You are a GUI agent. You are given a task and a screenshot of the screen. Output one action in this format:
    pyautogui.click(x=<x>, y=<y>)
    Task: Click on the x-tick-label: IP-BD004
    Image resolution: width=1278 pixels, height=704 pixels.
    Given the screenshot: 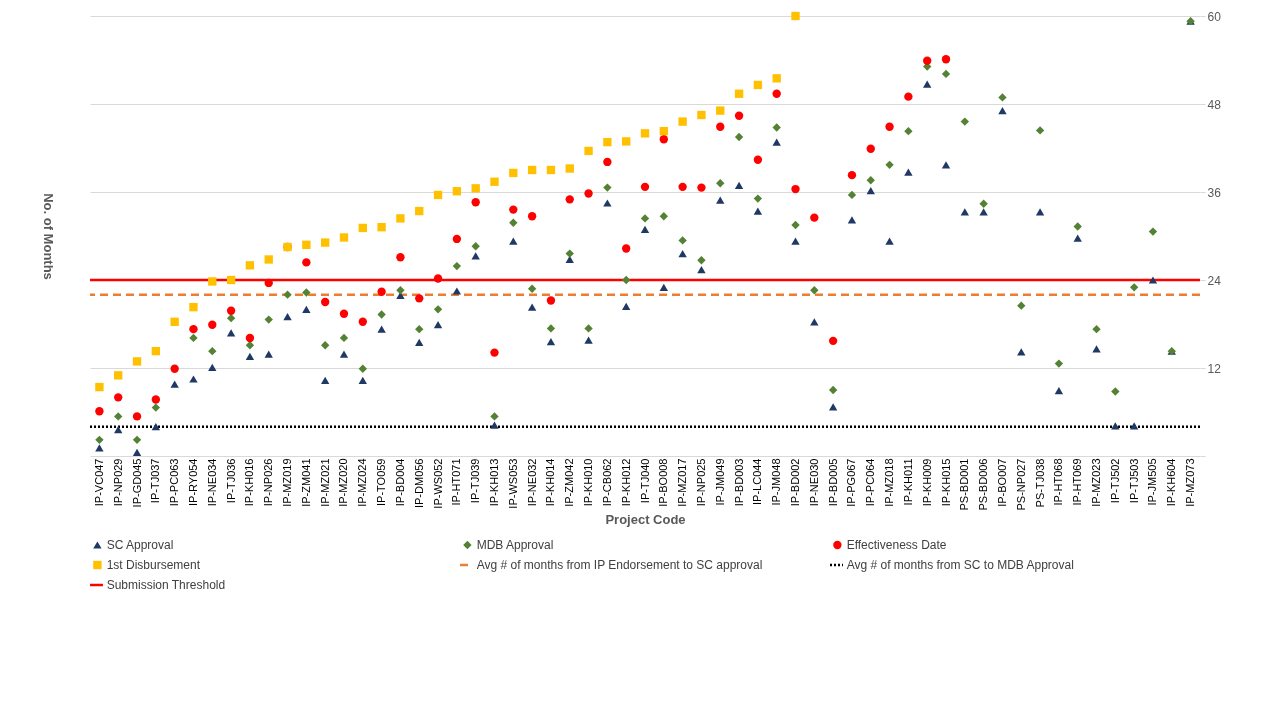 What is the action you would take?
    pyautogui.click(x=399, y=482)
    